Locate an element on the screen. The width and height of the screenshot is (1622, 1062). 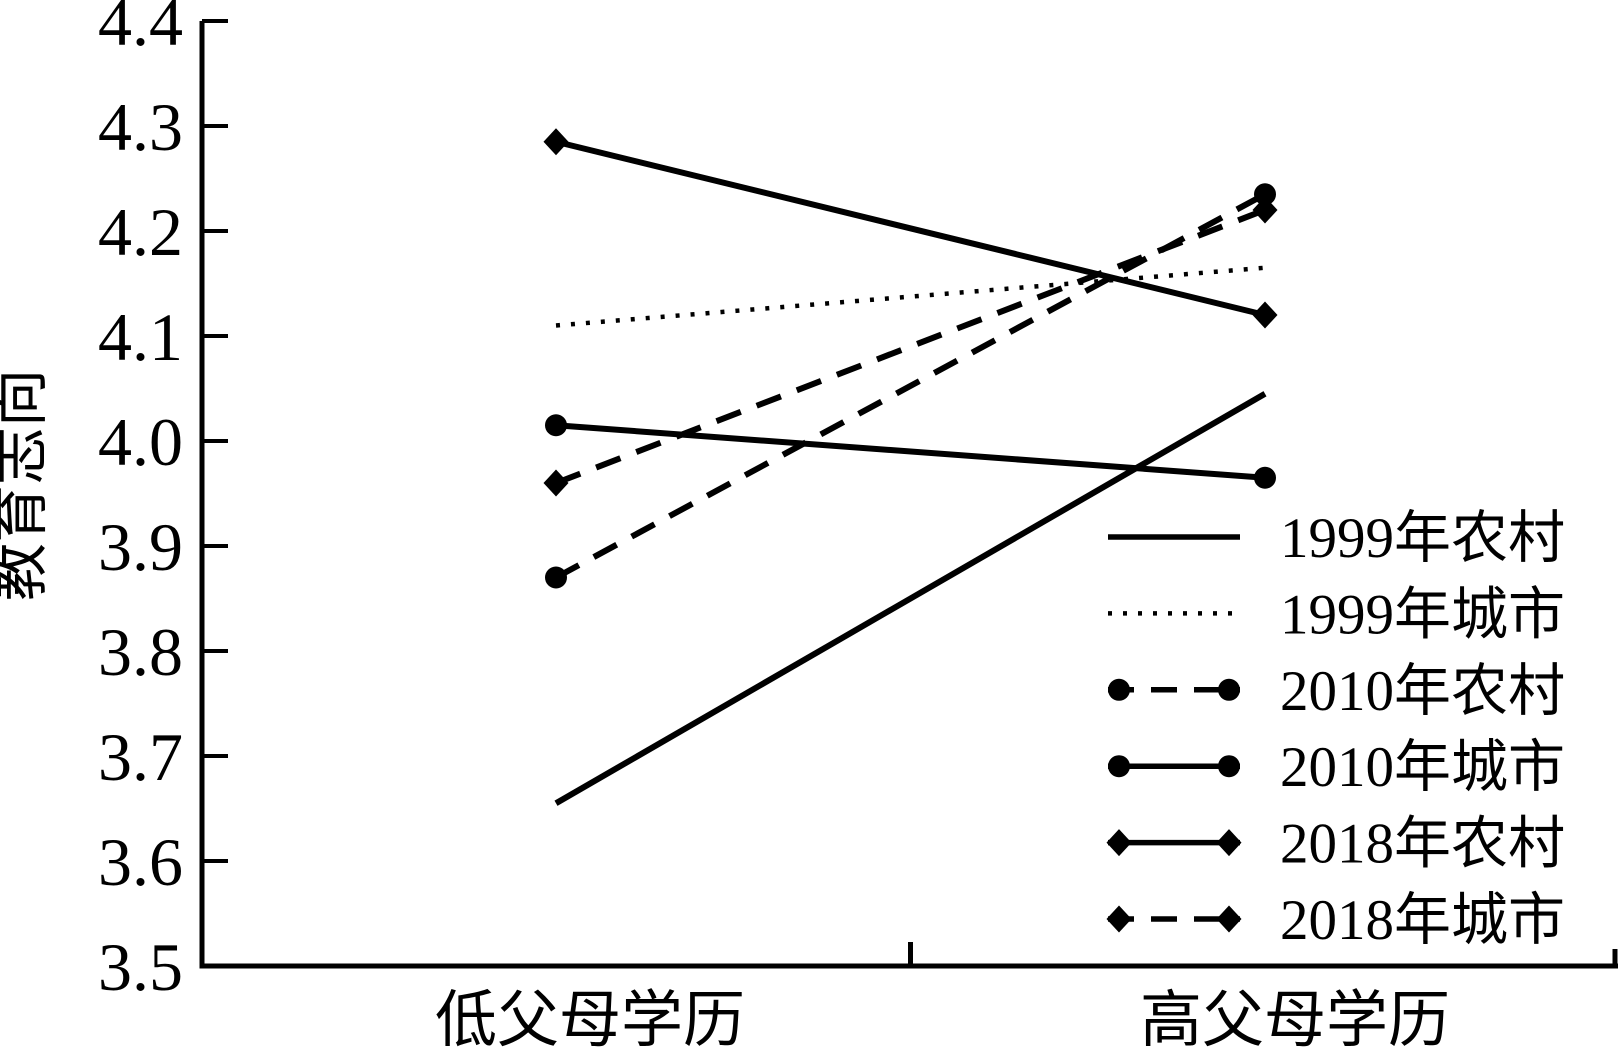
legend-label-2: 2010年农村 is located at coordinates (1422, 691).